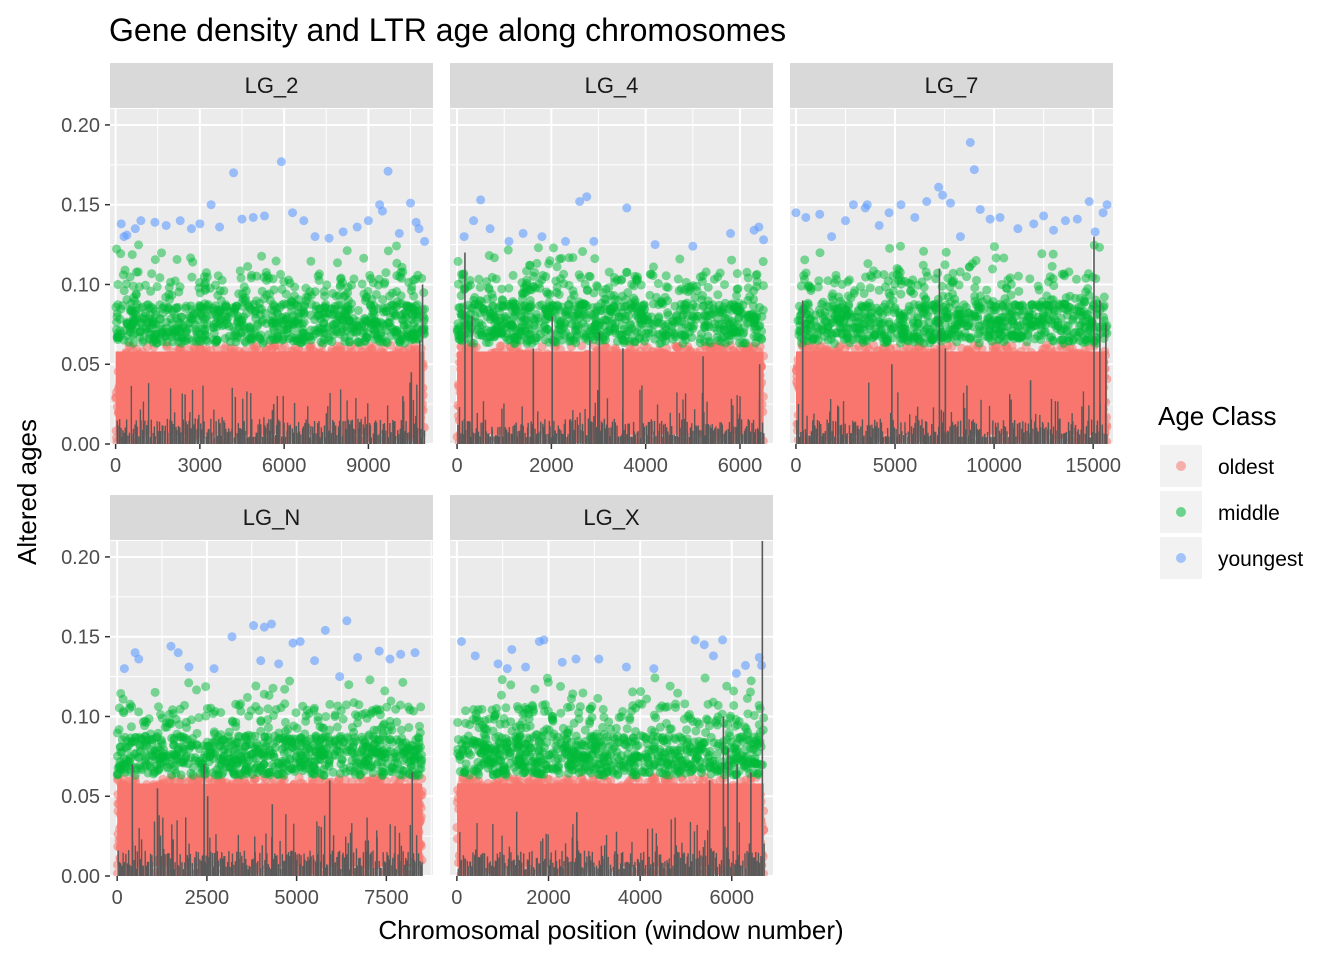 The height and width of the screenshot is (960, 1344). What do you see at coordinates (80, 365) in the screenshot?
I see `y-tick-label: 0.05` at bounding box center [80, 365].